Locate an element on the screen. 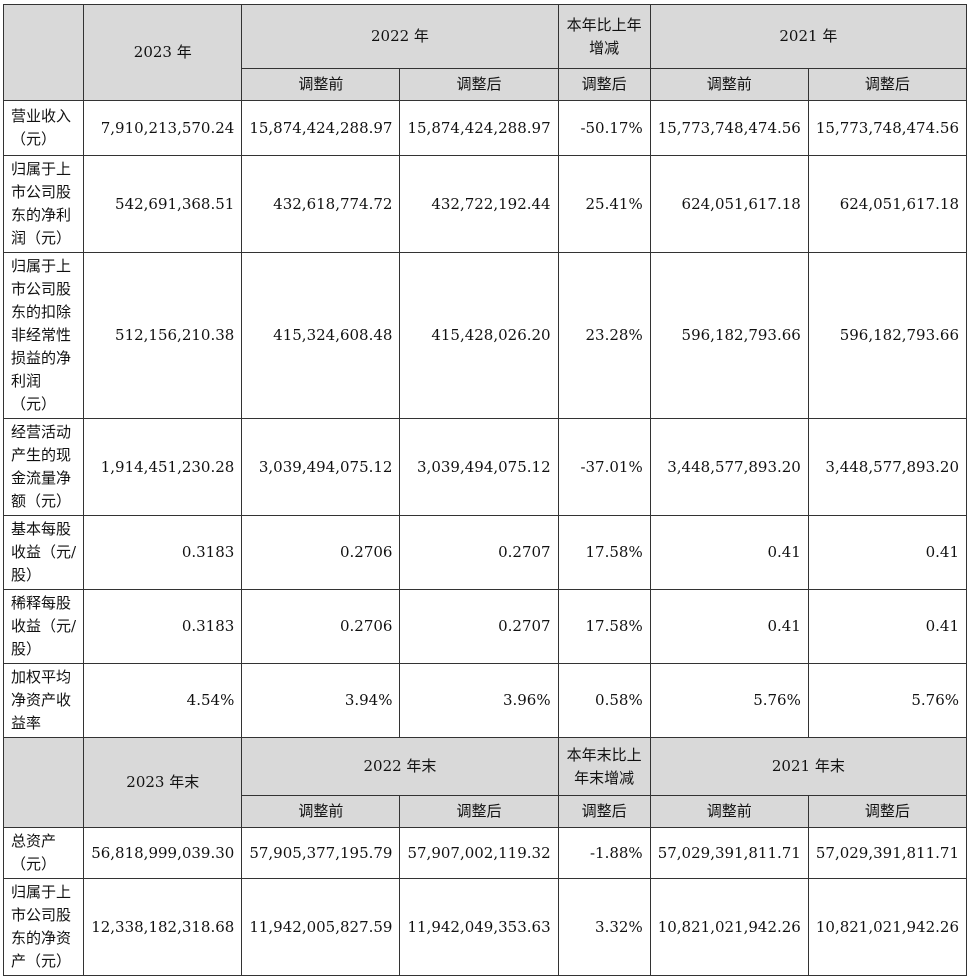 The image size is (967, 976). cell-2021-after: 624,051,617.18 is located at coordinates (887, 204).